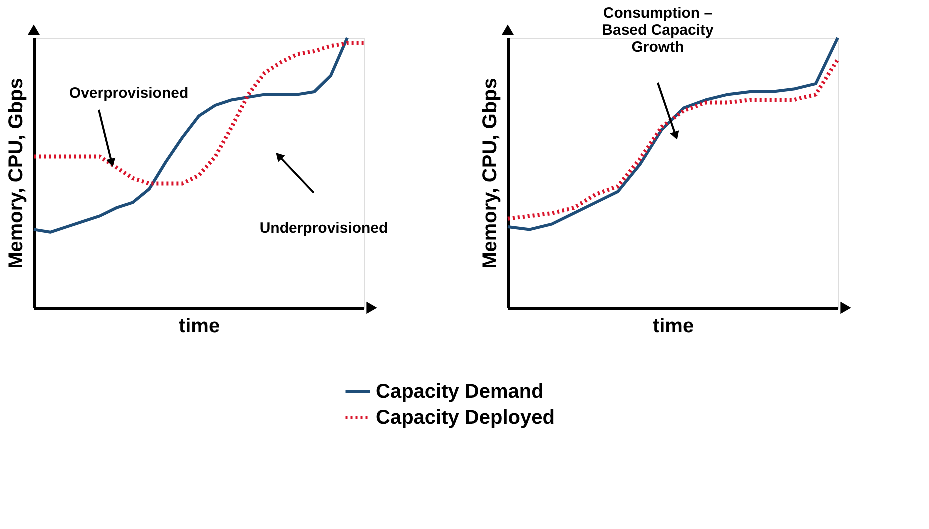 The width and height of the screenshot is (929, 529). What do you see at coordinates (324, 228) in the screenshot?
I see `annotation: Underprovisioned` at bounding box center [324, 228].